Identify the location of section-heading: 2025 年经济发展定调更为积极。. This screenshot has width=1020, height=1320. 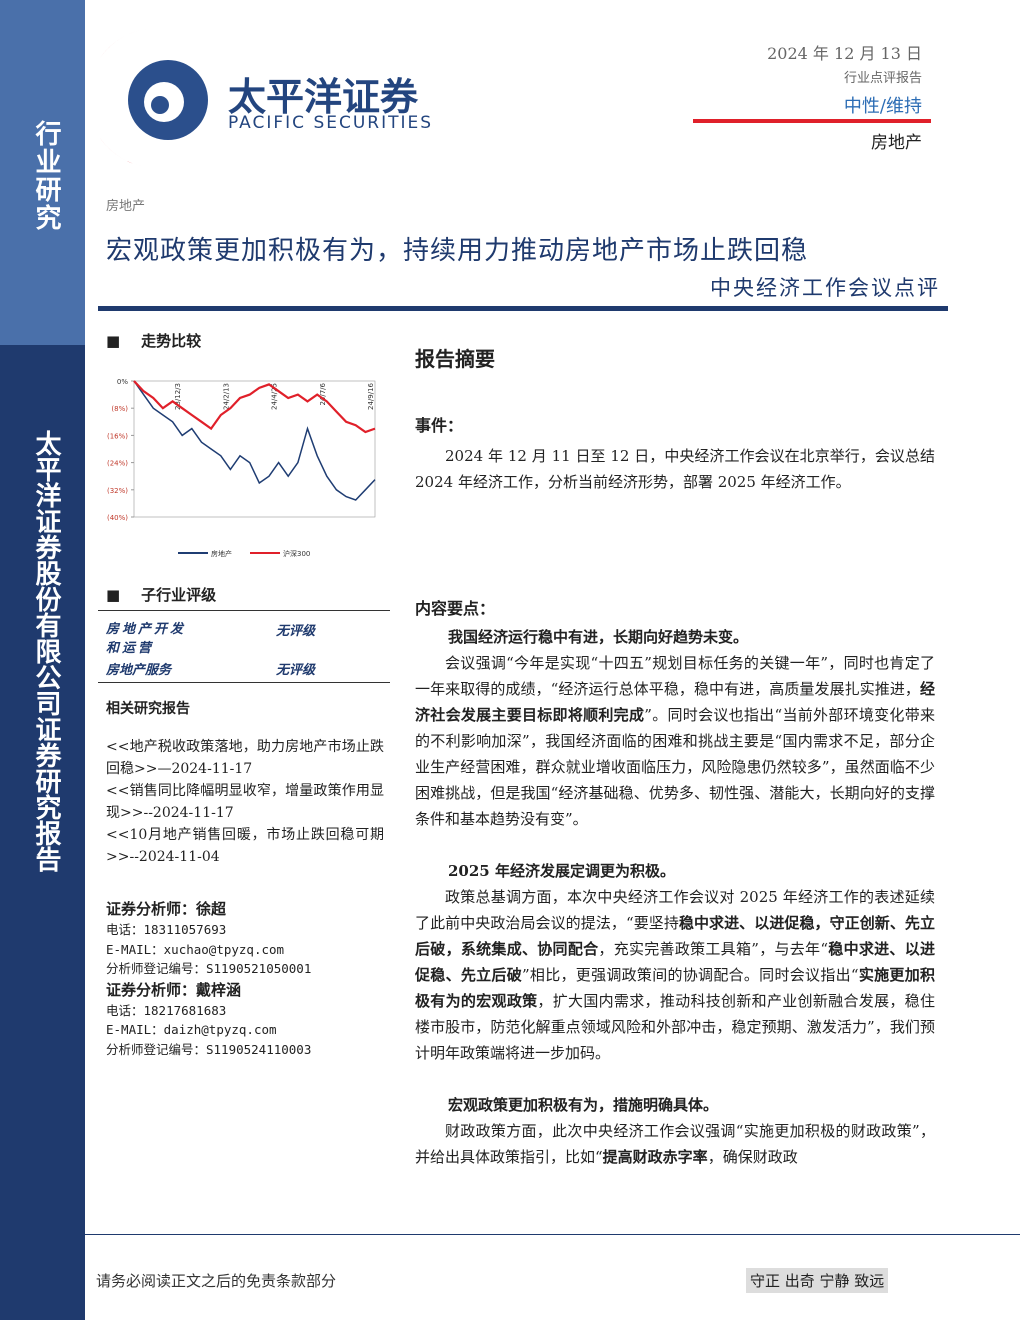
(561, 871).